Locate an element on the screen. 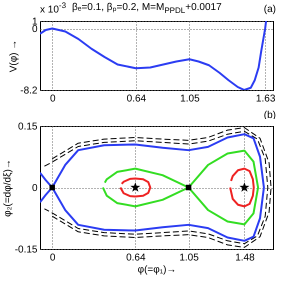  text: x 10$^{-3}$ is located at coordinates (53, 7).